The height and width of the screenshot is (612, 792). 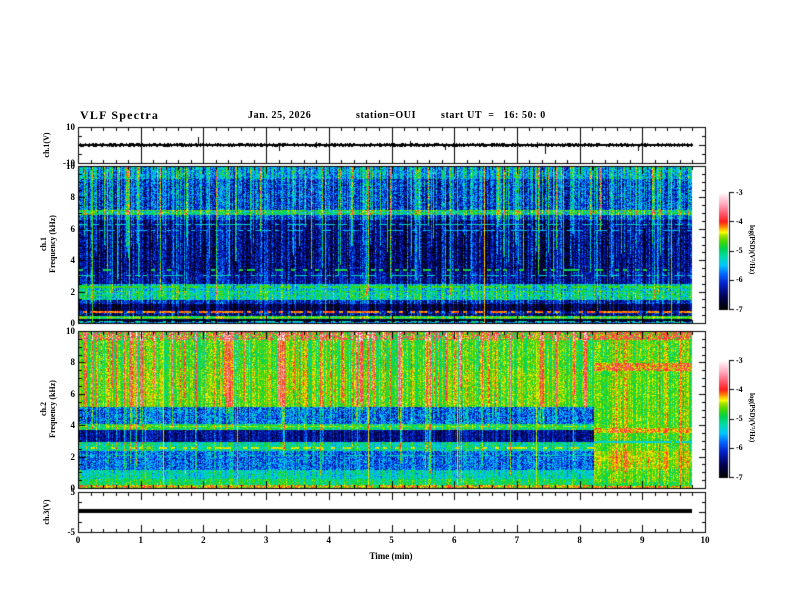 I want to click on date-label: Jan. 25, 2026, so click(x=280, y=115).